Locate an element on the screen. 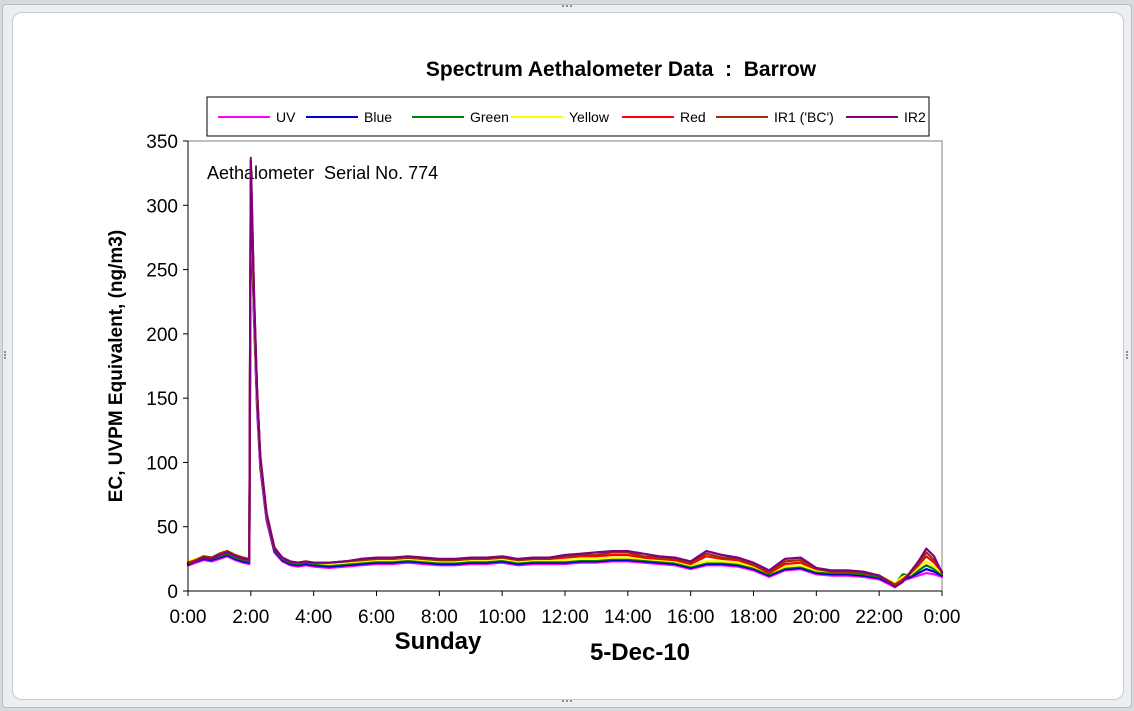 This screenshot has height=711, width=1134. x-tick-label: 14:00 is located at coordinates (628, 617).